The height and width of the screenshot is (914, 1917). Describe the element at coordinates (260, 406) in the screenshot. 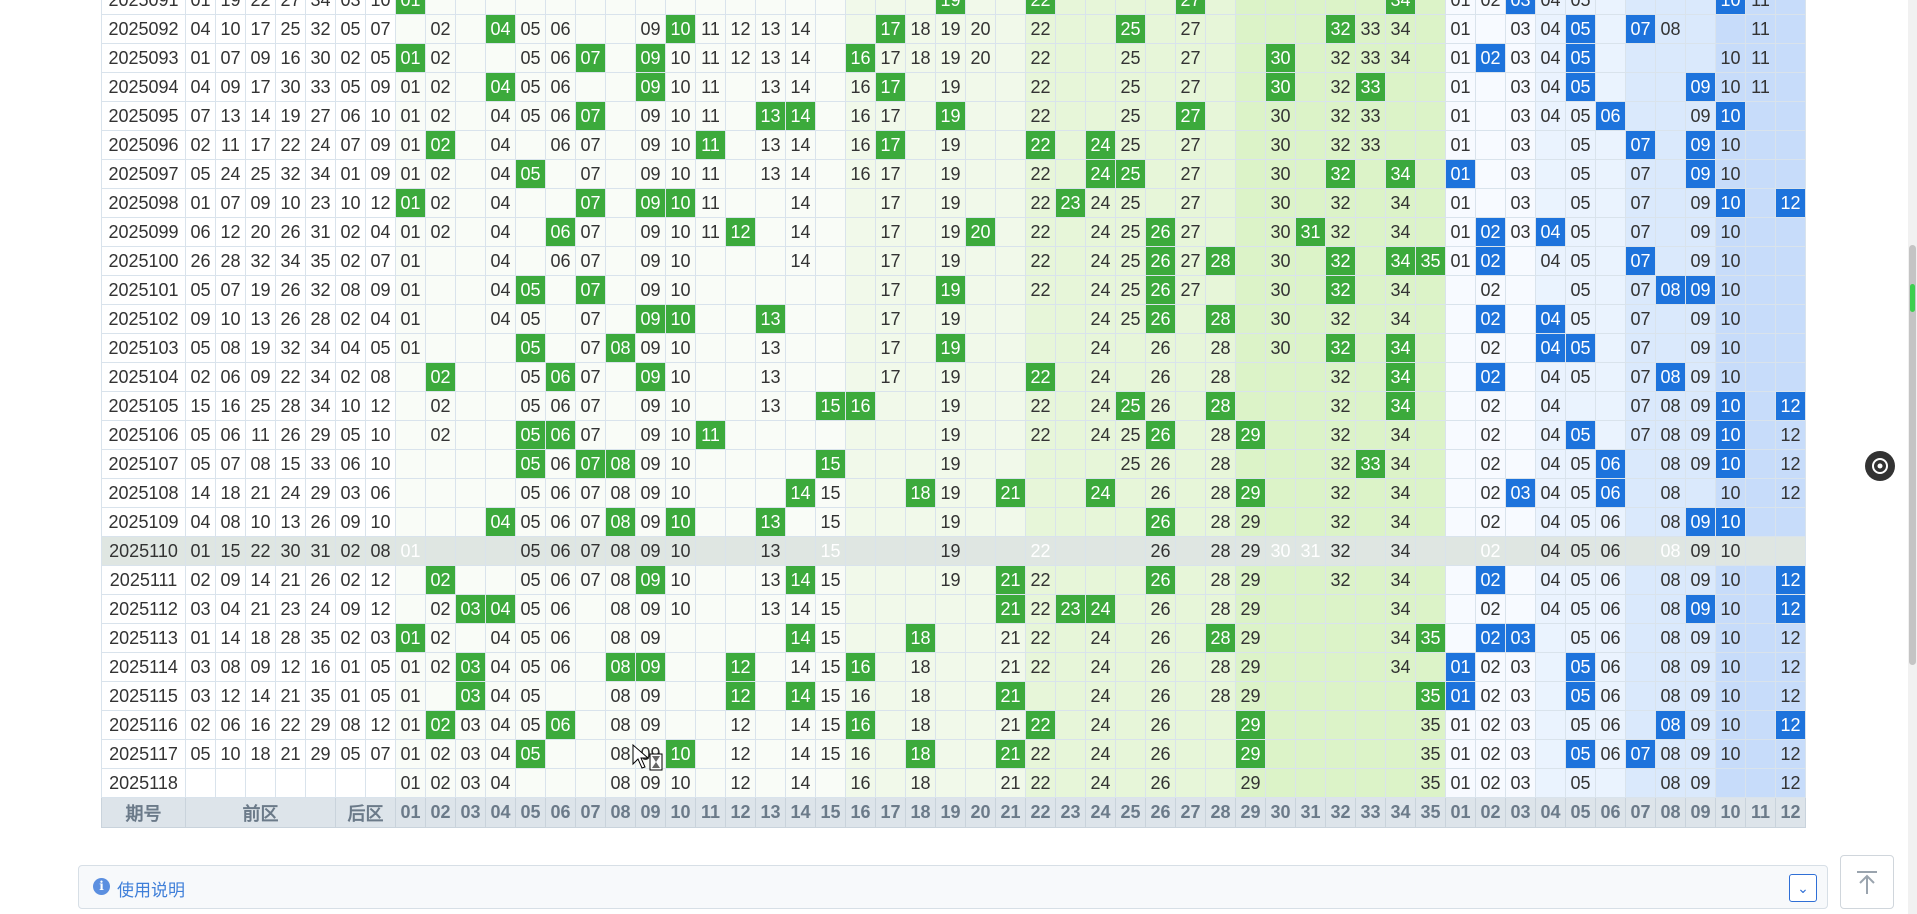

I see `front-draw-number: 25` at that location.